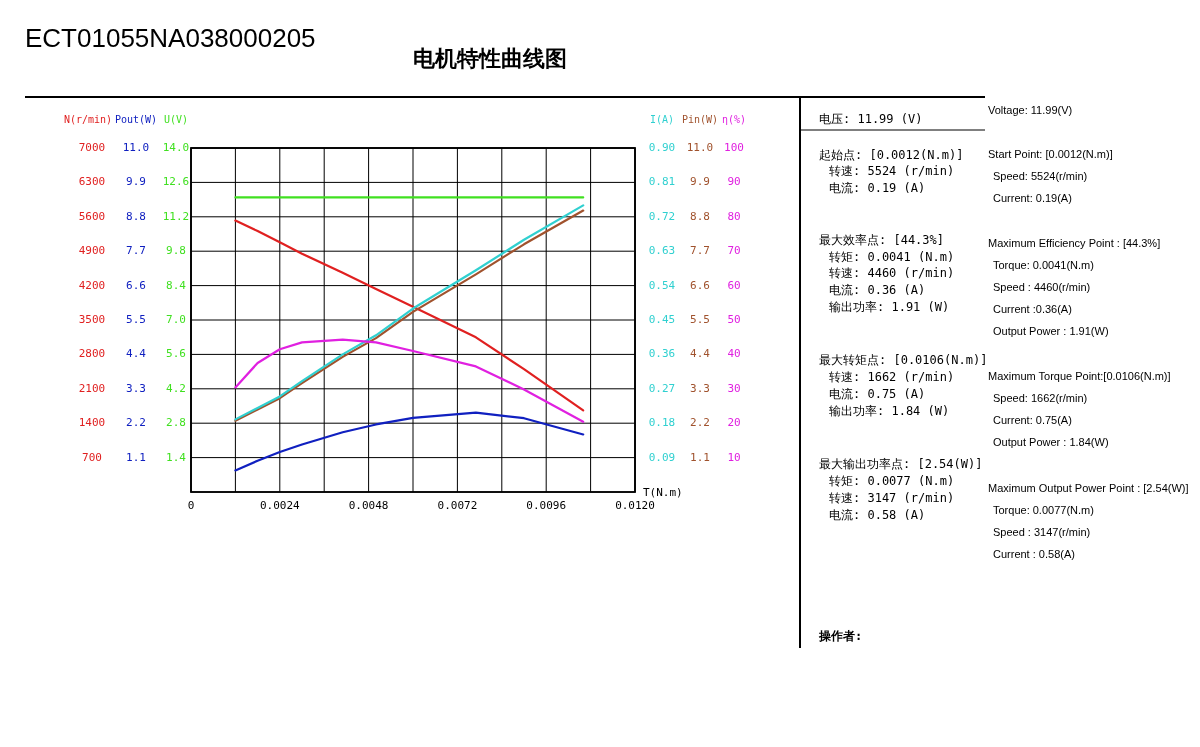 The height and width of the screenshot is (747, 1200). I want to click on y-tick-label: 7000, so click(92, 147).